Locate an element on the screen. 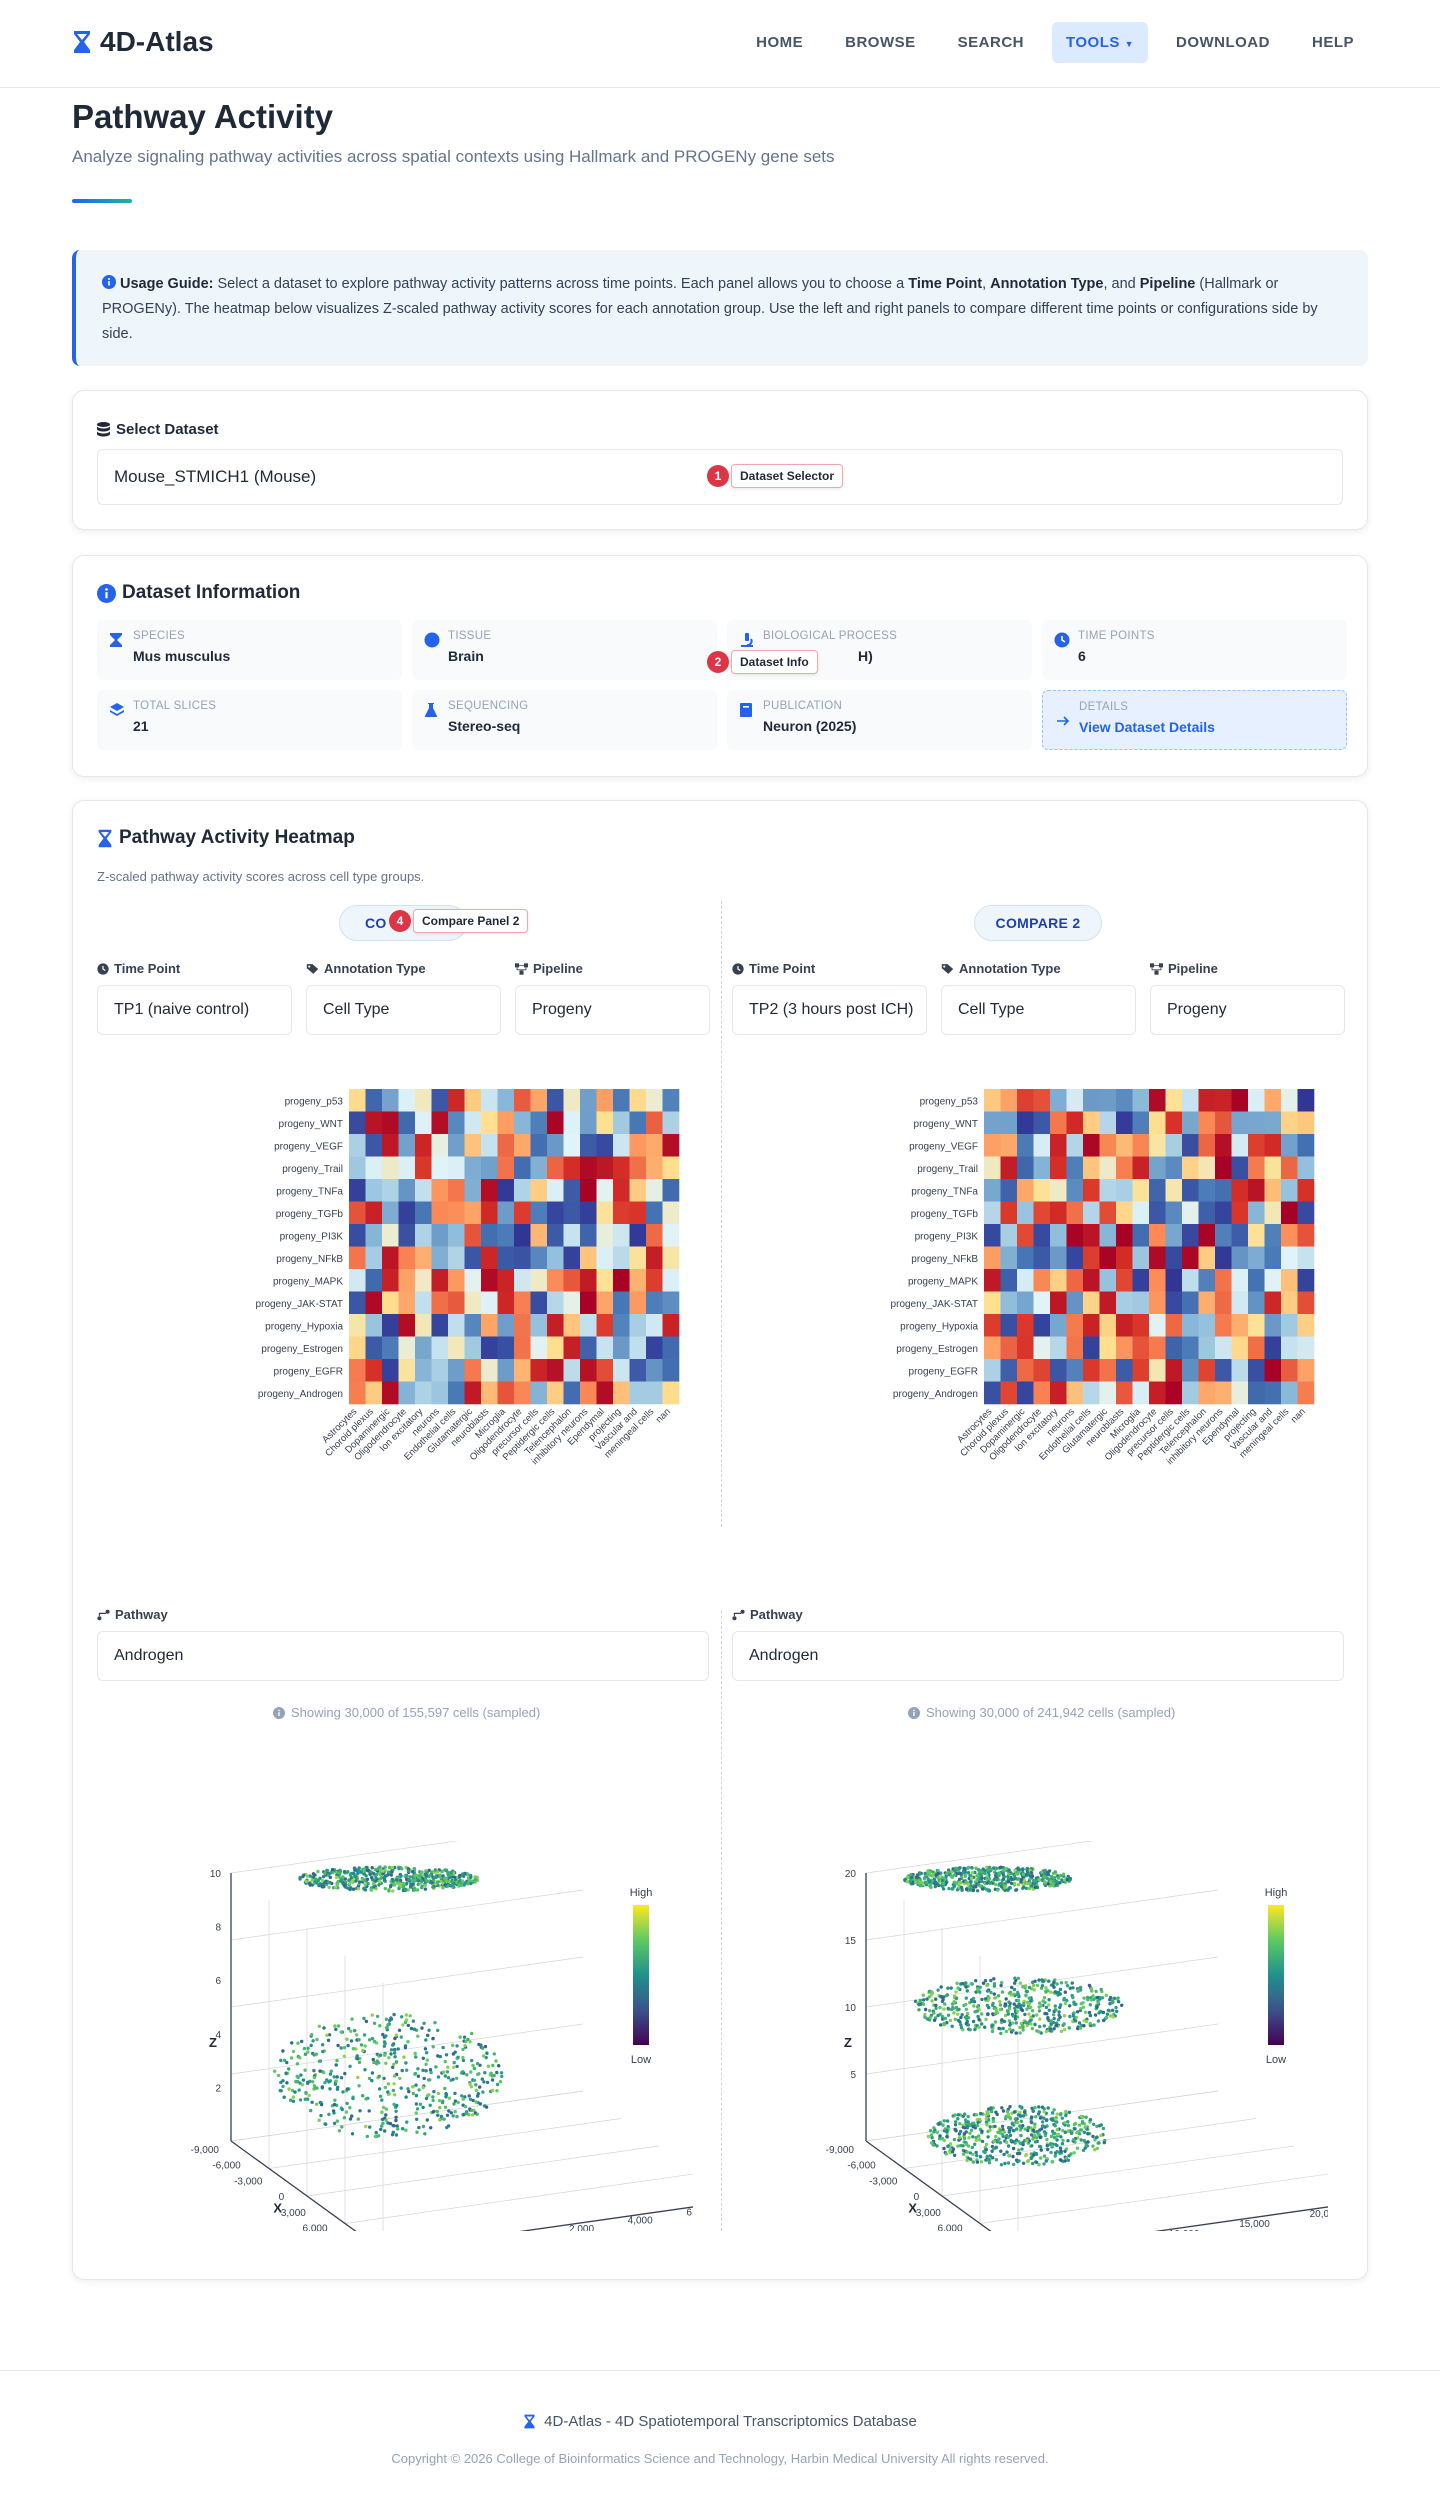 This screenshot has width=1440, height=2511. left-annotation-select: Cell Type is located at coordinates (403, 1010).